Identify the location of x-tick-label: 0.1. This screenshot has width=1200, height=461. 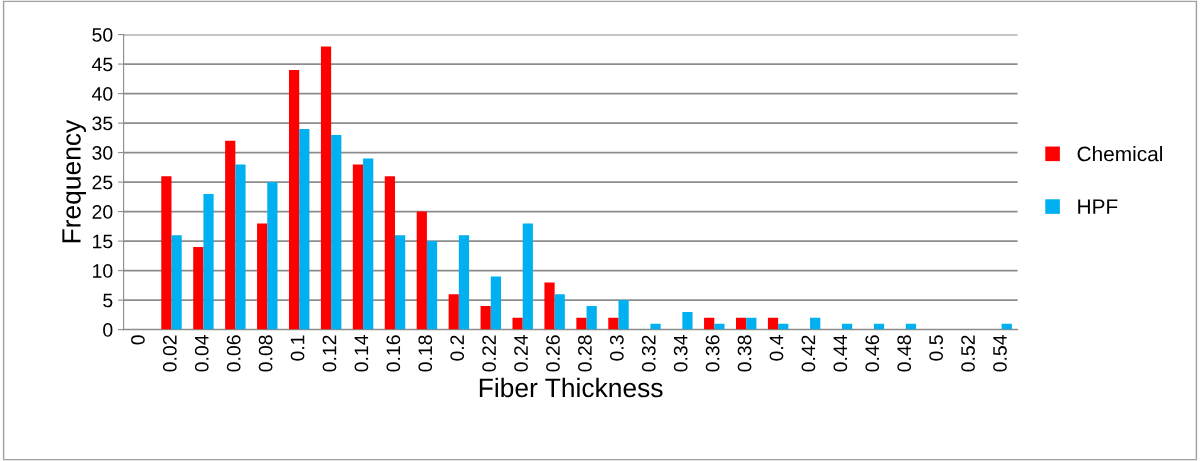
(297, 348).